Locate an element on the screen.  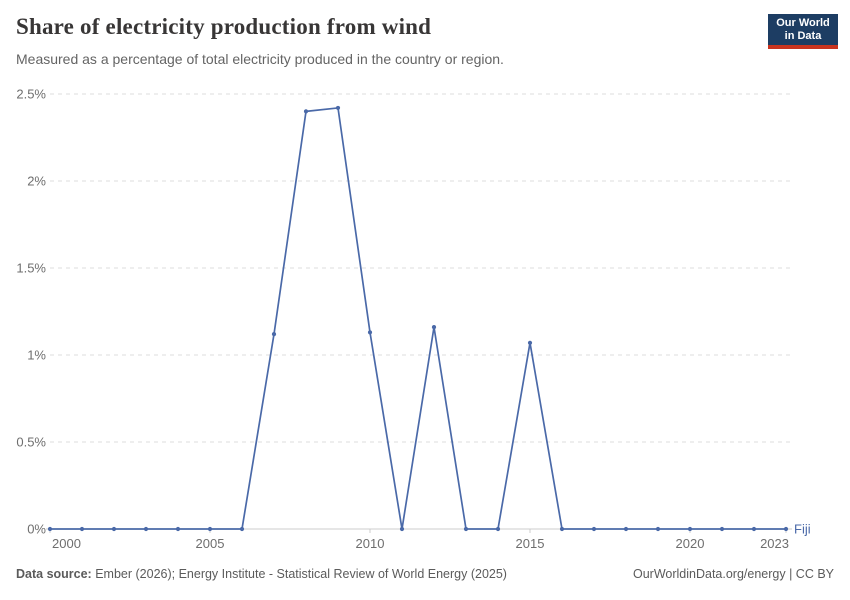
series-label: Fiji is located at coordinates (802, 529).